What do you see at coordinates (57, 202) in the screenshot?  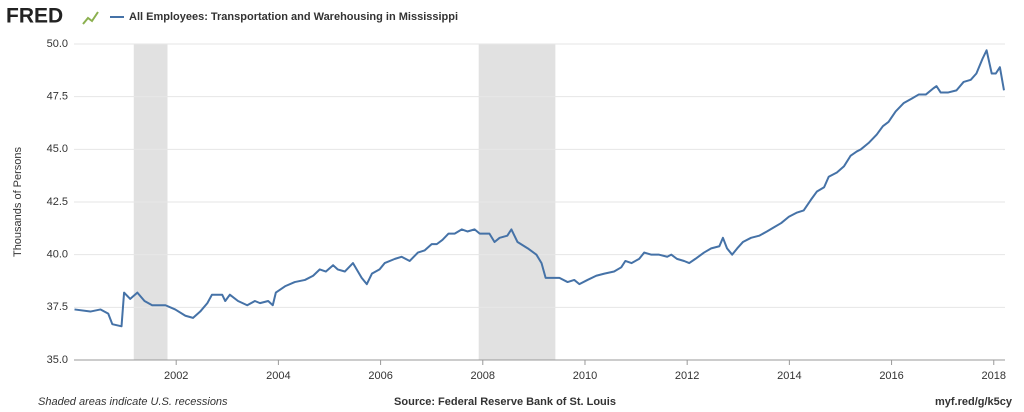 I see `y-tick-label: 42.5` at bounding box center [57, 202].